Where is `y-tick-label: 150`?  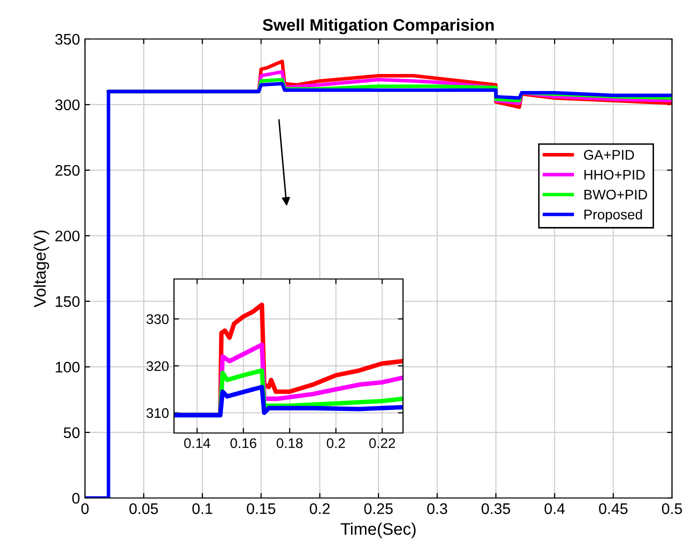 y-tick-label: 150 is located at coordinates (68, 301).